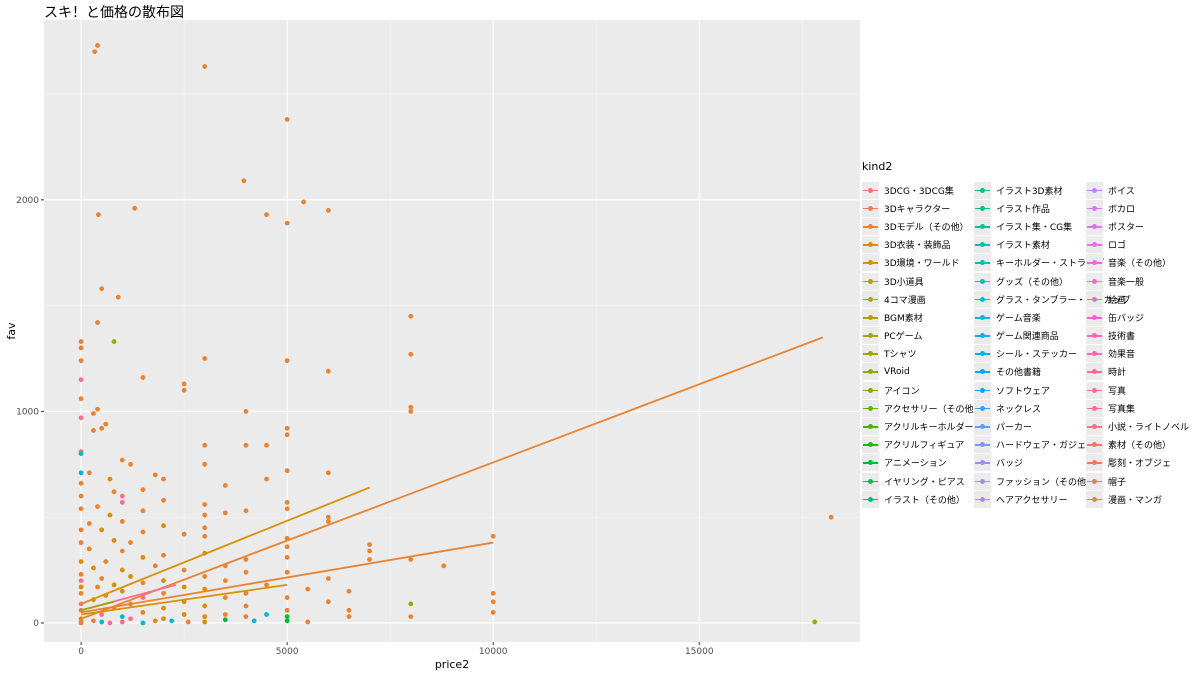  Describe the element at coordinates (1142, 336) in the screenshot. I see `legend-item: 技術書` at that location.